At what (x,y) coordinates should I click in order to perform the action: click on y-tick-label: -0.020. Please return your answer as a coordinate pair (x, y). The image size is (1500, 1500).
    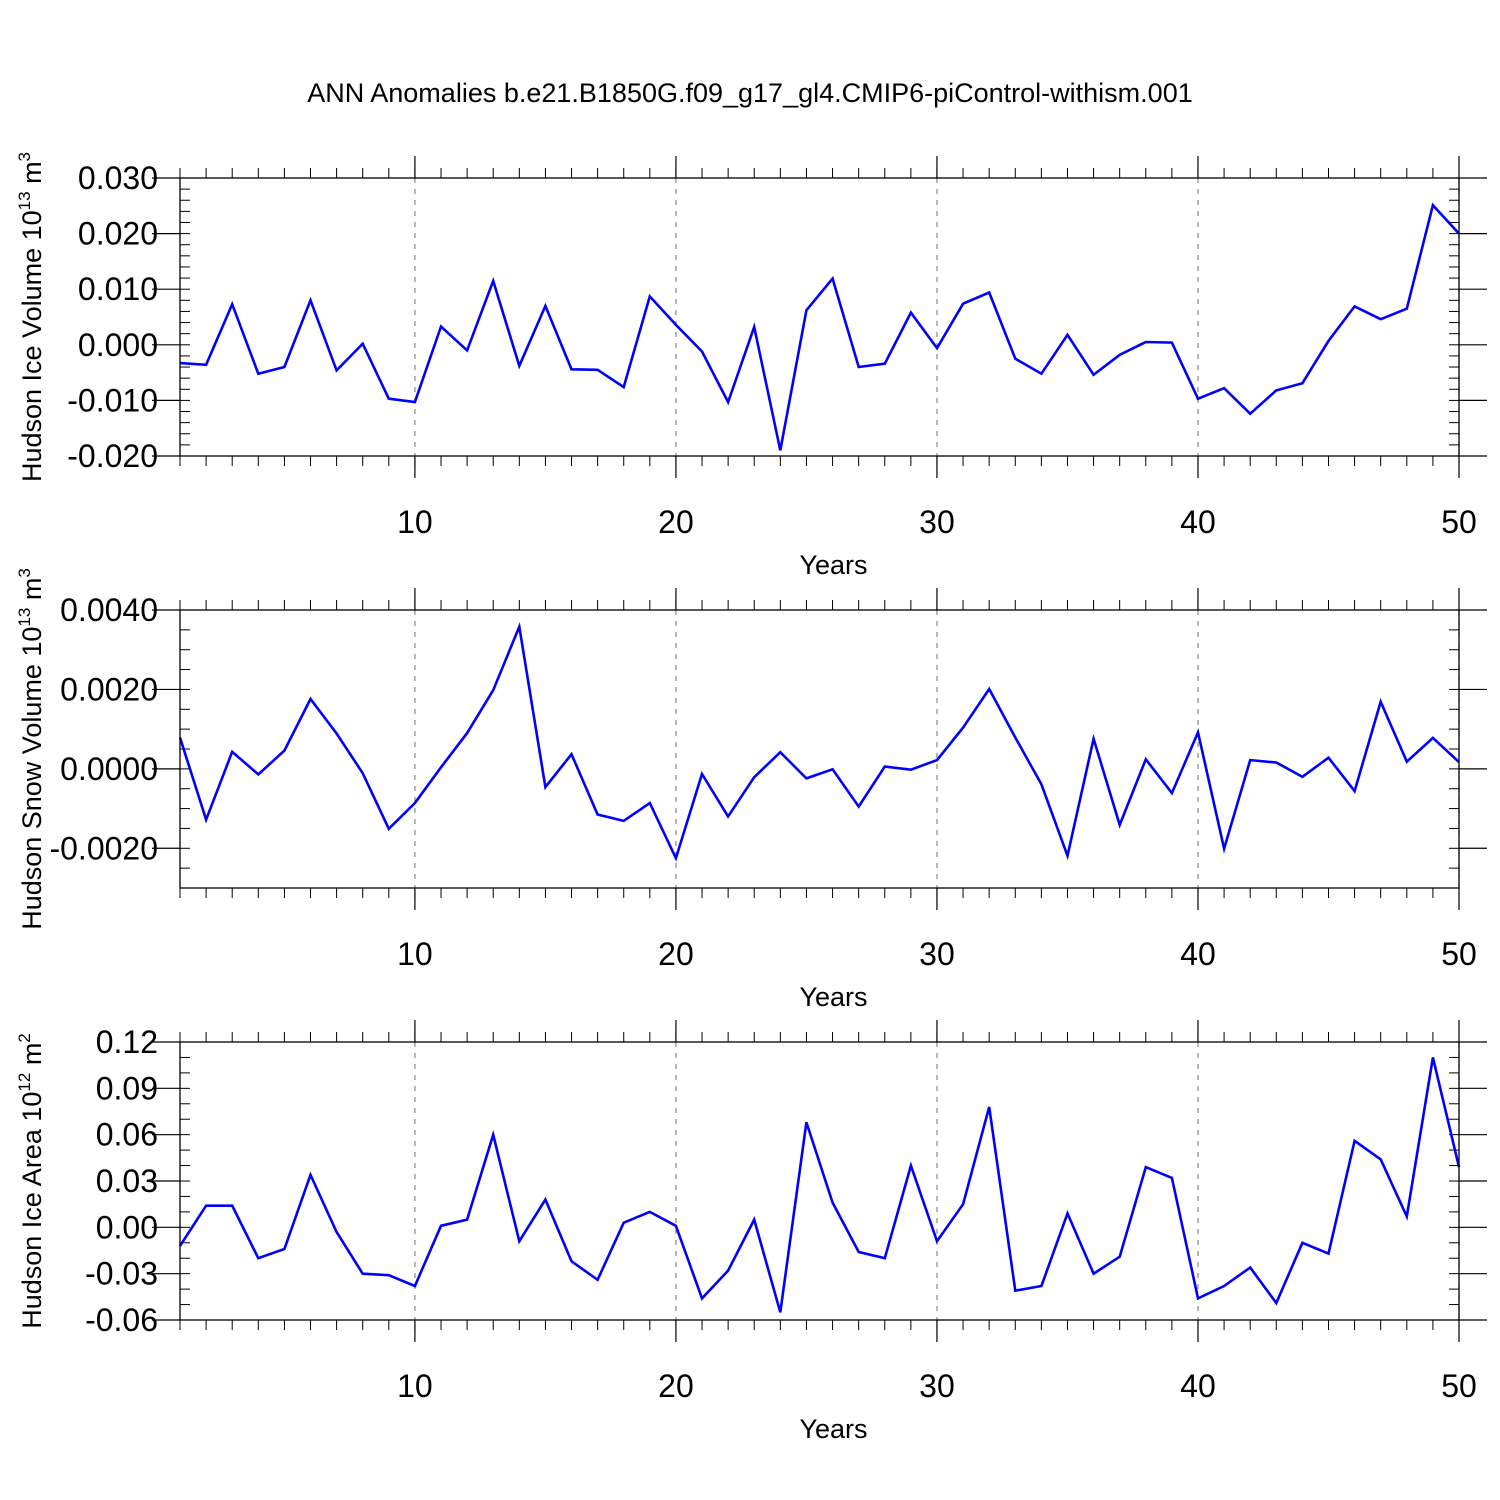
    Looking at the image, I should click on (112, 456).